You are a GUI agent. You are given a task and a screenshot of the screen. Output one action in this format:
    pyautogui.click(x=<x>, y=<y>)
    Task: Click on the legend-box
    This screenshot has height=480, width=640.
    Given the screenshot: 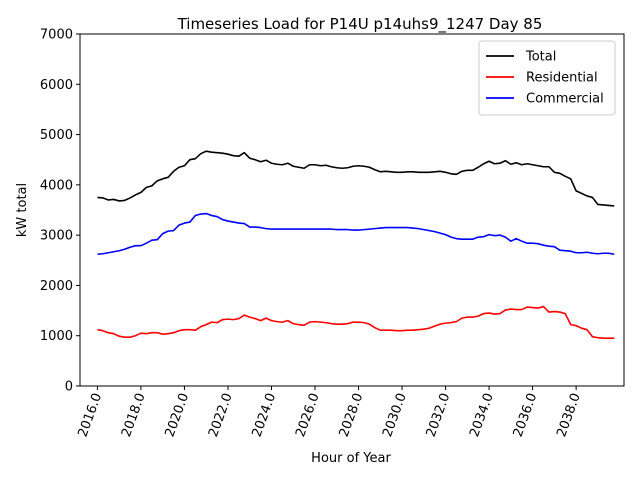 What is the action you would take?
    pyautogui.click(x=547, y=78)
    